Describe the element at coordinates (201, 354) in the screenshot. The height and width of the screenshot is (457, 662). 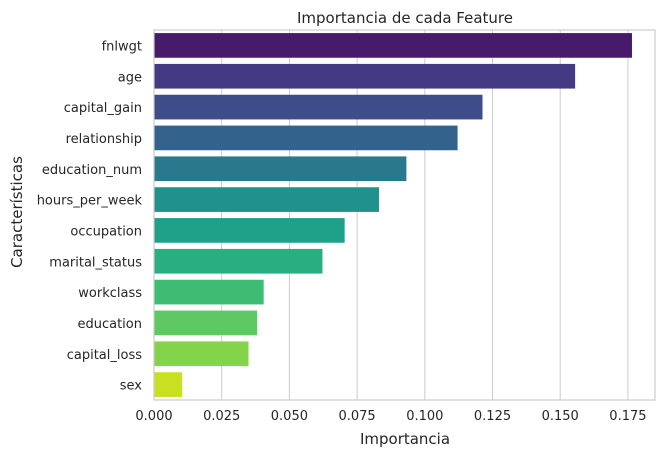
I see `bar-capital-loss` at that location.